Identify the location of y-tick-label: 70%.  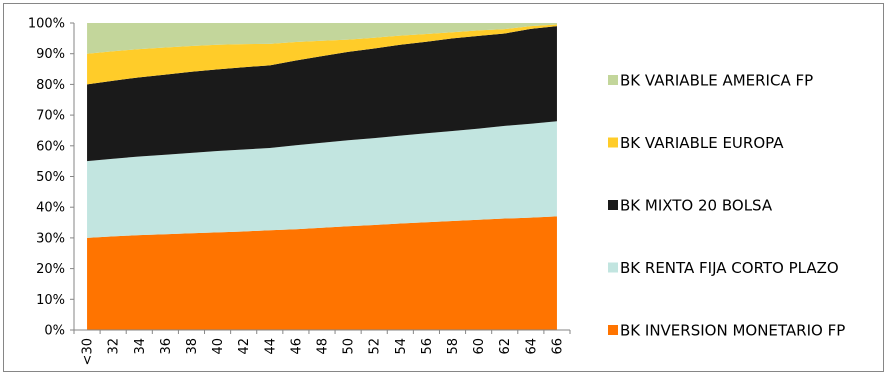
(50, 116).